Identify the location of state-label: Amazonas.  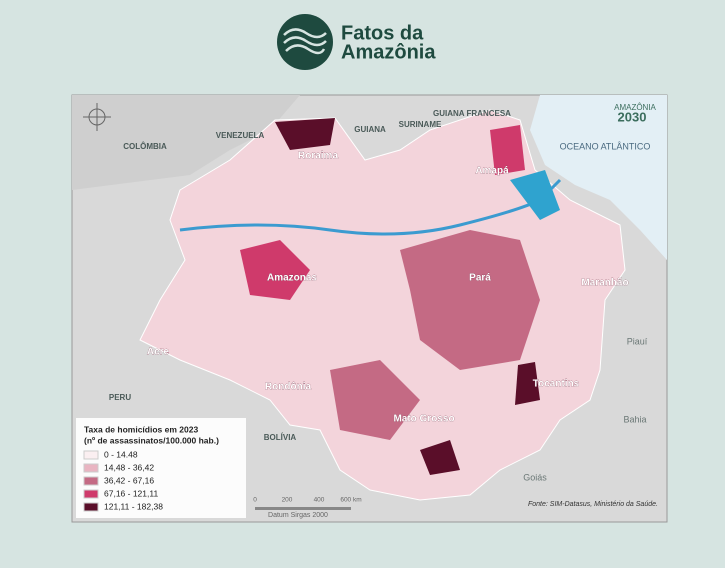
(292, 278).